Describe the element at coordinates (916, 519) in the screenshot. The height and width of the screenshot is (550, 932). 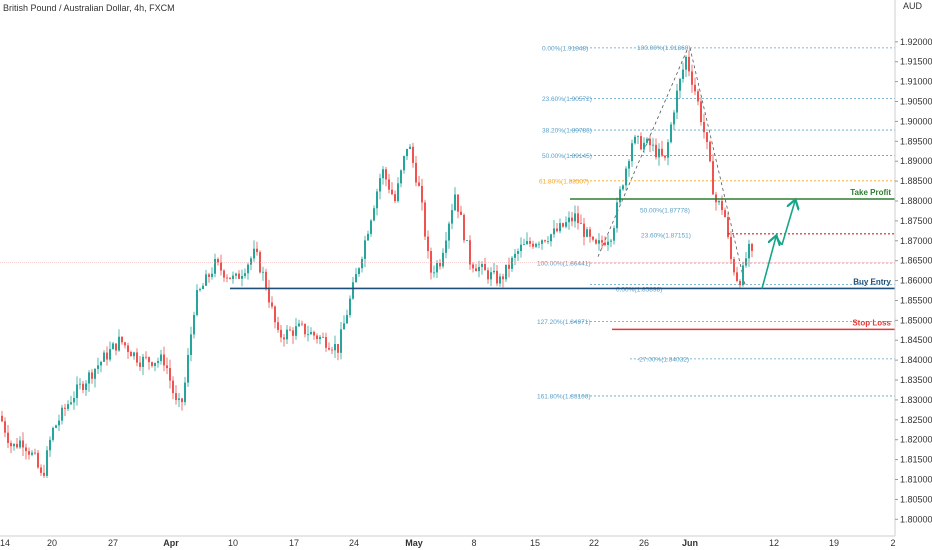
I see `y-tick-label: 1.80000` at that location.